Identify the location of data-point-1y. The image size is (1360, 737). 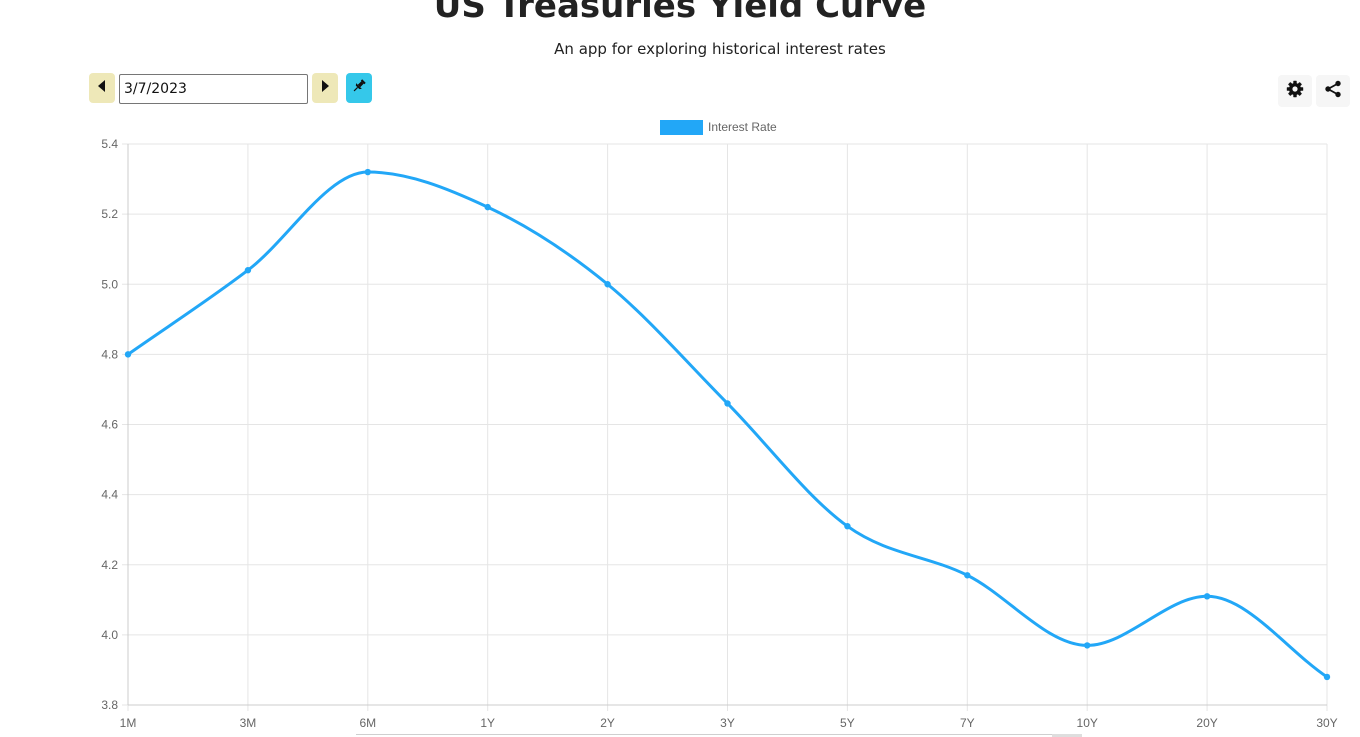
(487, 207).